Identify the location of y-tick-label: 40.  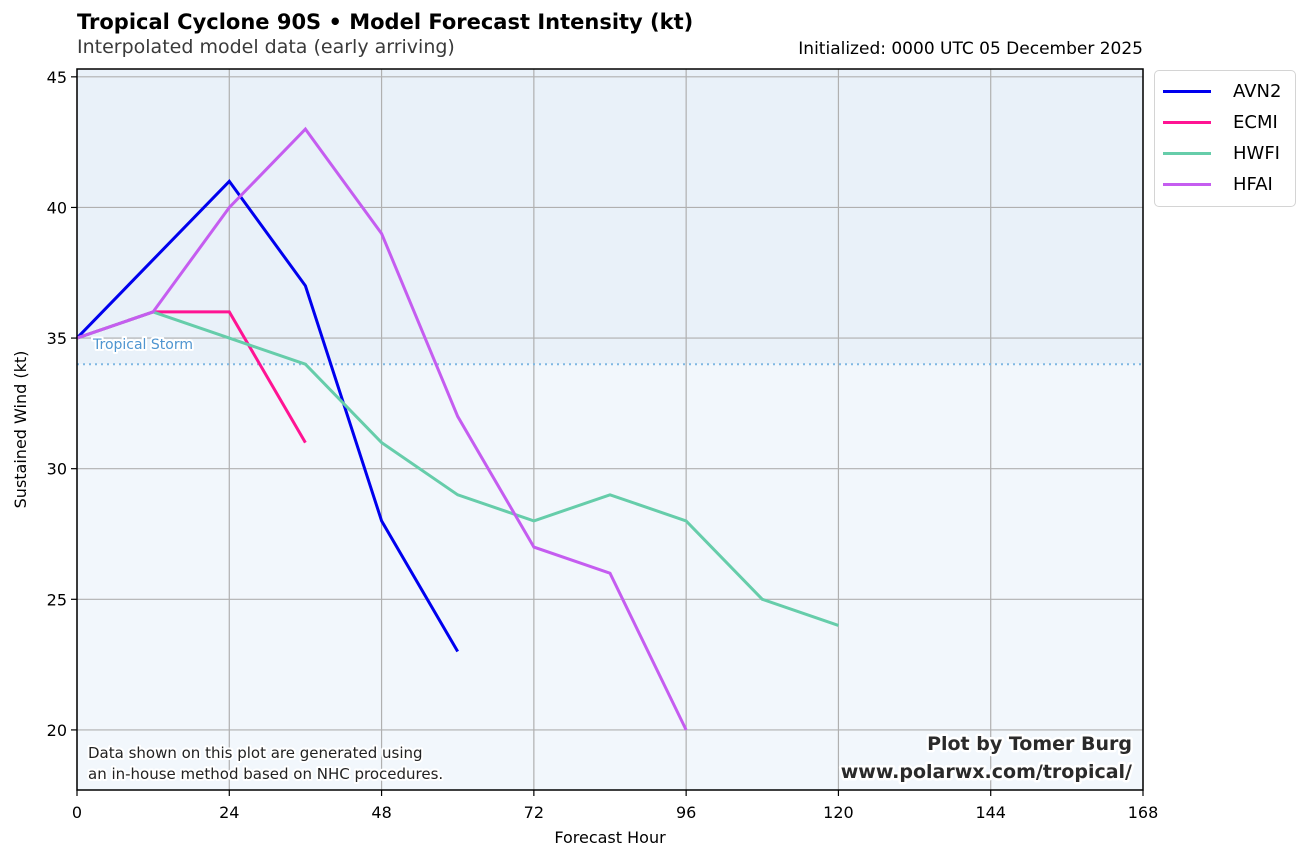
(57, 207).